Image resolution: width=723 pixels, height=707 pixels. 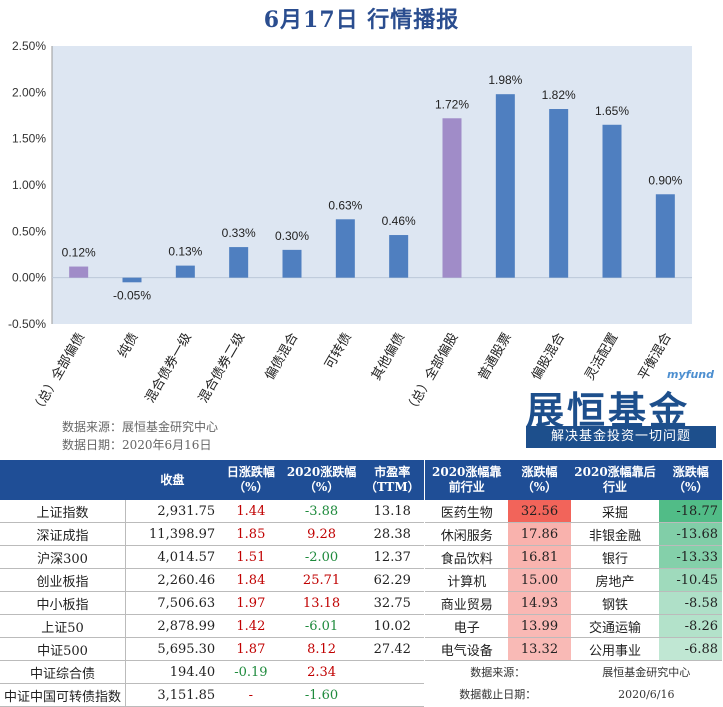 I want to click on index-ytd-change: -6.01, so click(x=321, y=626).